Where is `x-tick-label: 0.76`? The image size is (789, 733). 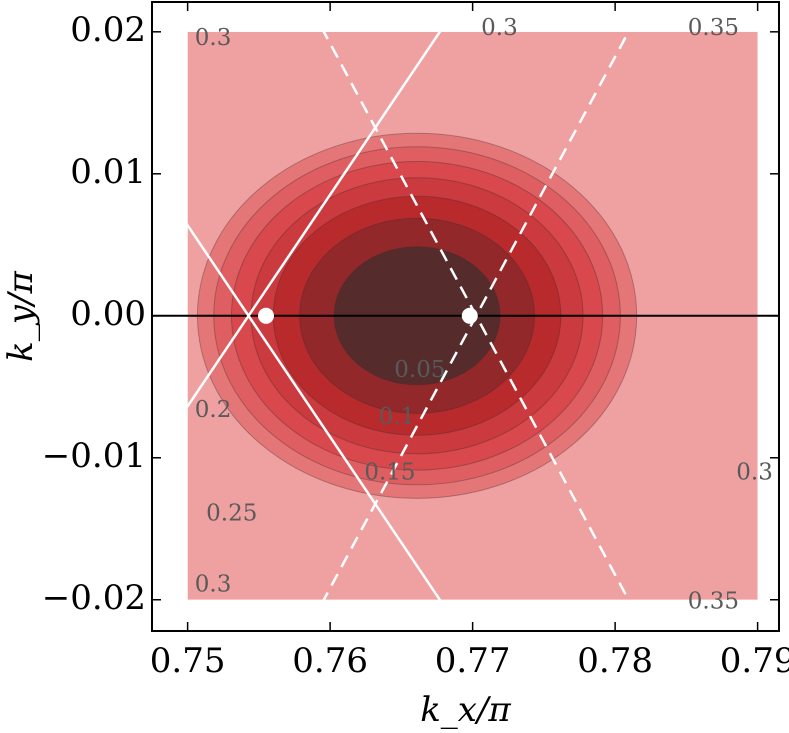
x-tick-label: 0.76 is located at coordinates (330, 661).